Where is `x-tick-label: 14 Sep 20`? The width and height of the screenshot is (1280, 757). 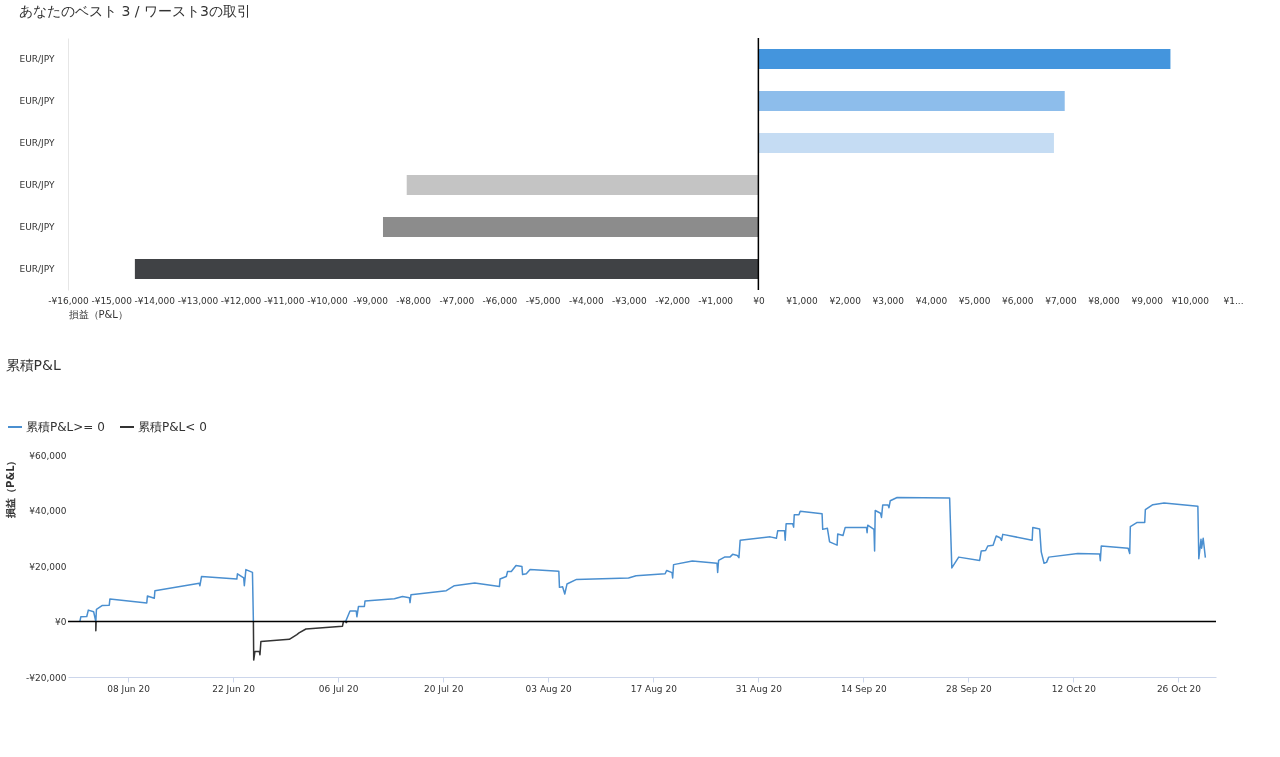
x-tick-label: 14 Sep 20 is located at coordinates (864, 688).